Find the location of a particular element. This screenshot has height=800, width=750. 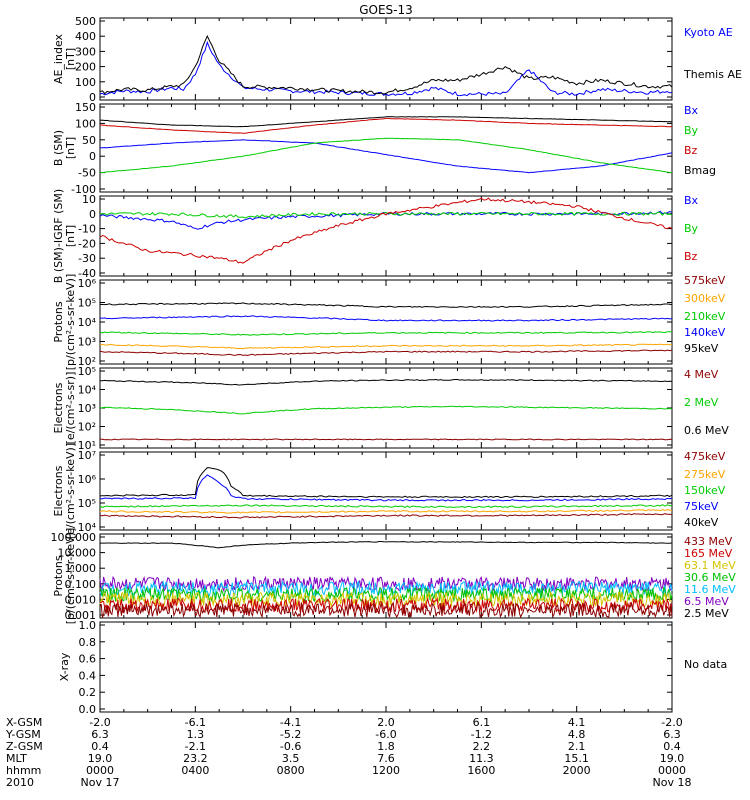

footer-value: 0000 is located at coordinates (100, 770).